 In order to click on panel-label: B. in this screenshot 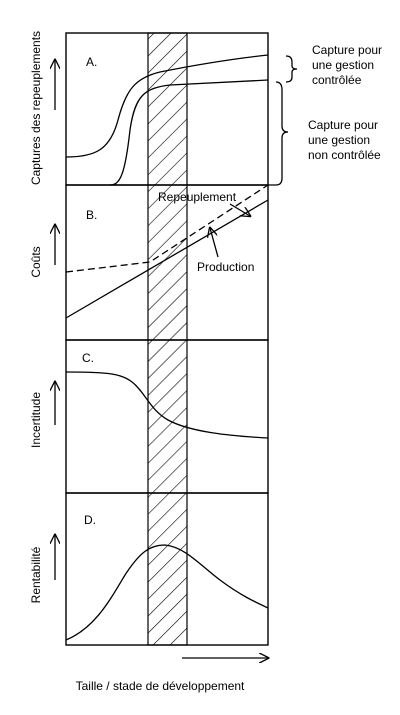, I will do `click(91, 215)`.